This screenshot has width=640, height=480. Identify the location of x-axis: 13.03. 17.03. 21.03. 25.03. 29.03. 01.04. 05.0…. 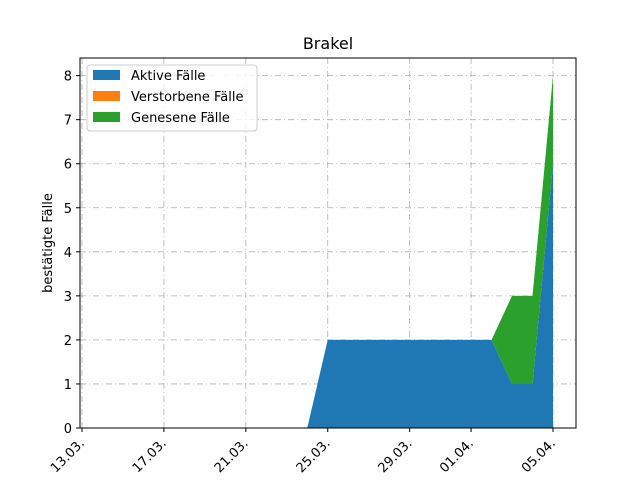
(303, 452).